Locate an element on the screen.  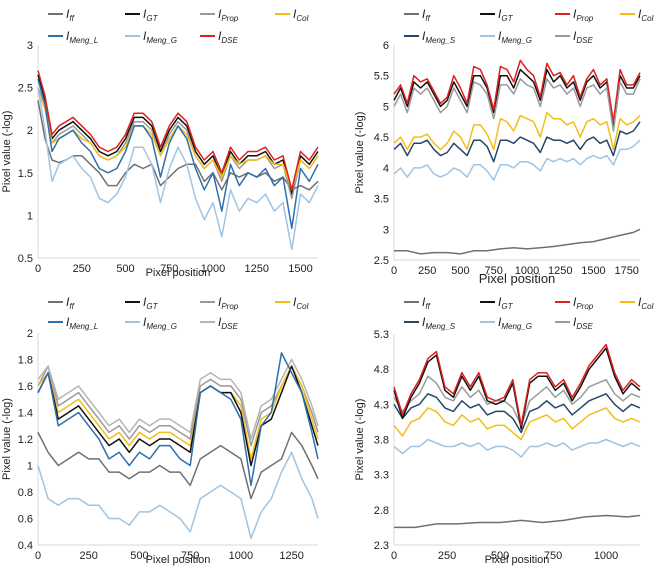
legend-label-ml-panel-1: IMeng_L is located at coordinates (82, 37).